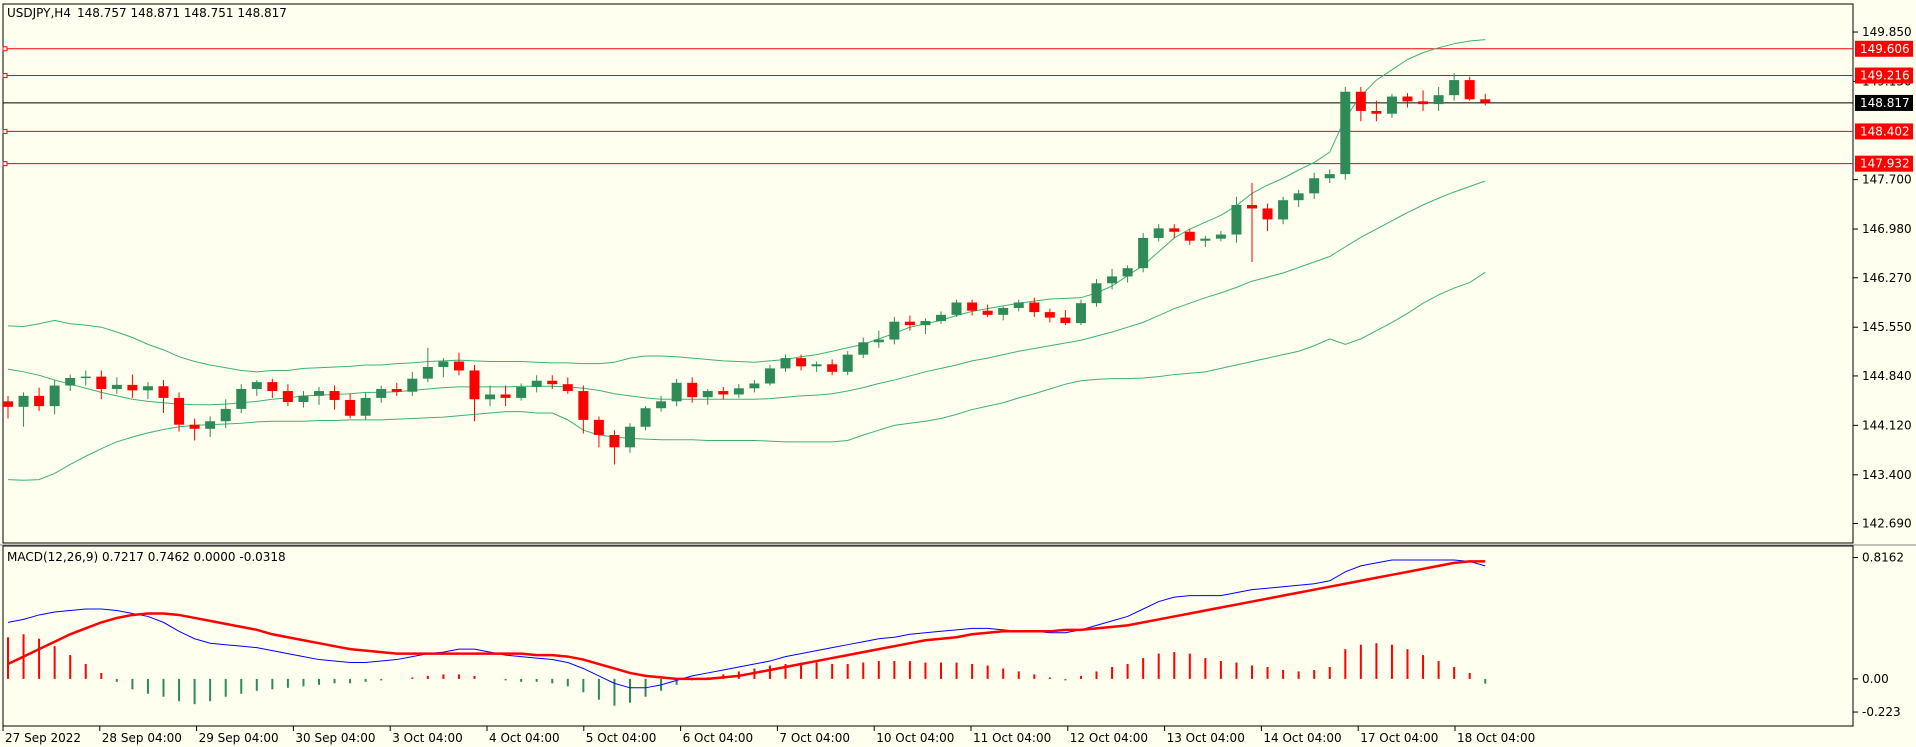 This screenshot has height=747, width=1916. What do you see at coordinates (1885, 49) in the screenshot?
I see `level-price-label: 149.606` at bounding box center [1885, 49].